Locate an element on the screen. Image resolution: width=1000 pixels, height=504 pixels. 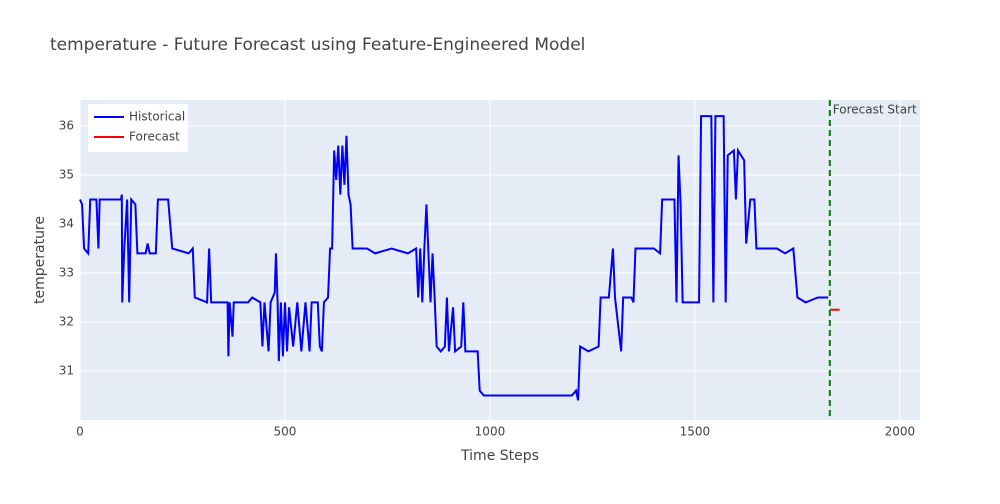
y-tick-label: 34 is located at coordinates (66, 223).